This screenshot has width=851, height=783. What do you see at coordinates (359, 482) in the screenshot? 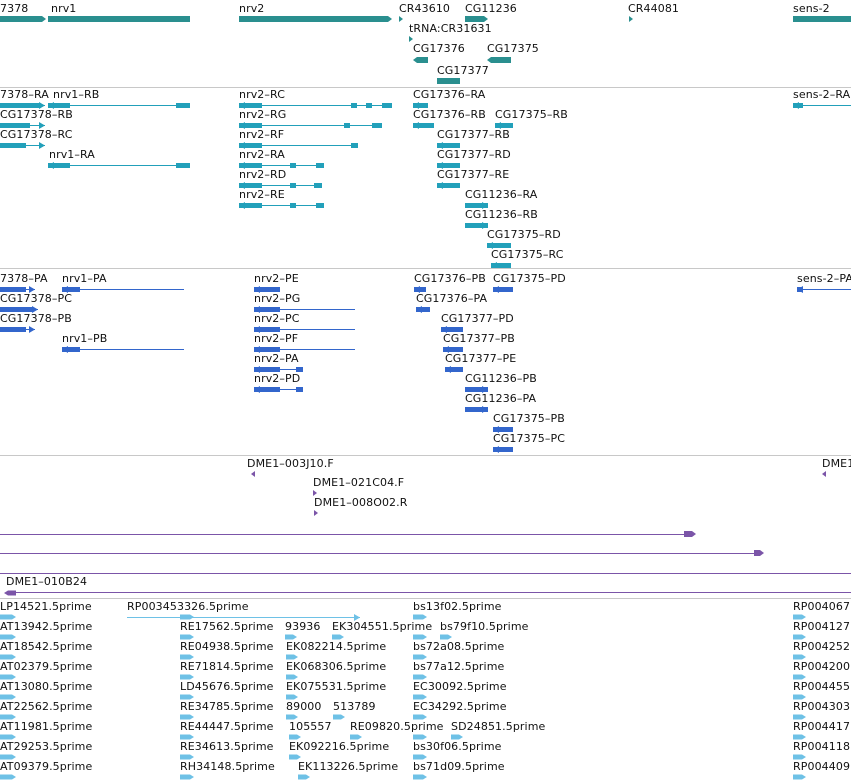
I see `clone-label: DME1–021C04.F` at bounding box center [359, 482].